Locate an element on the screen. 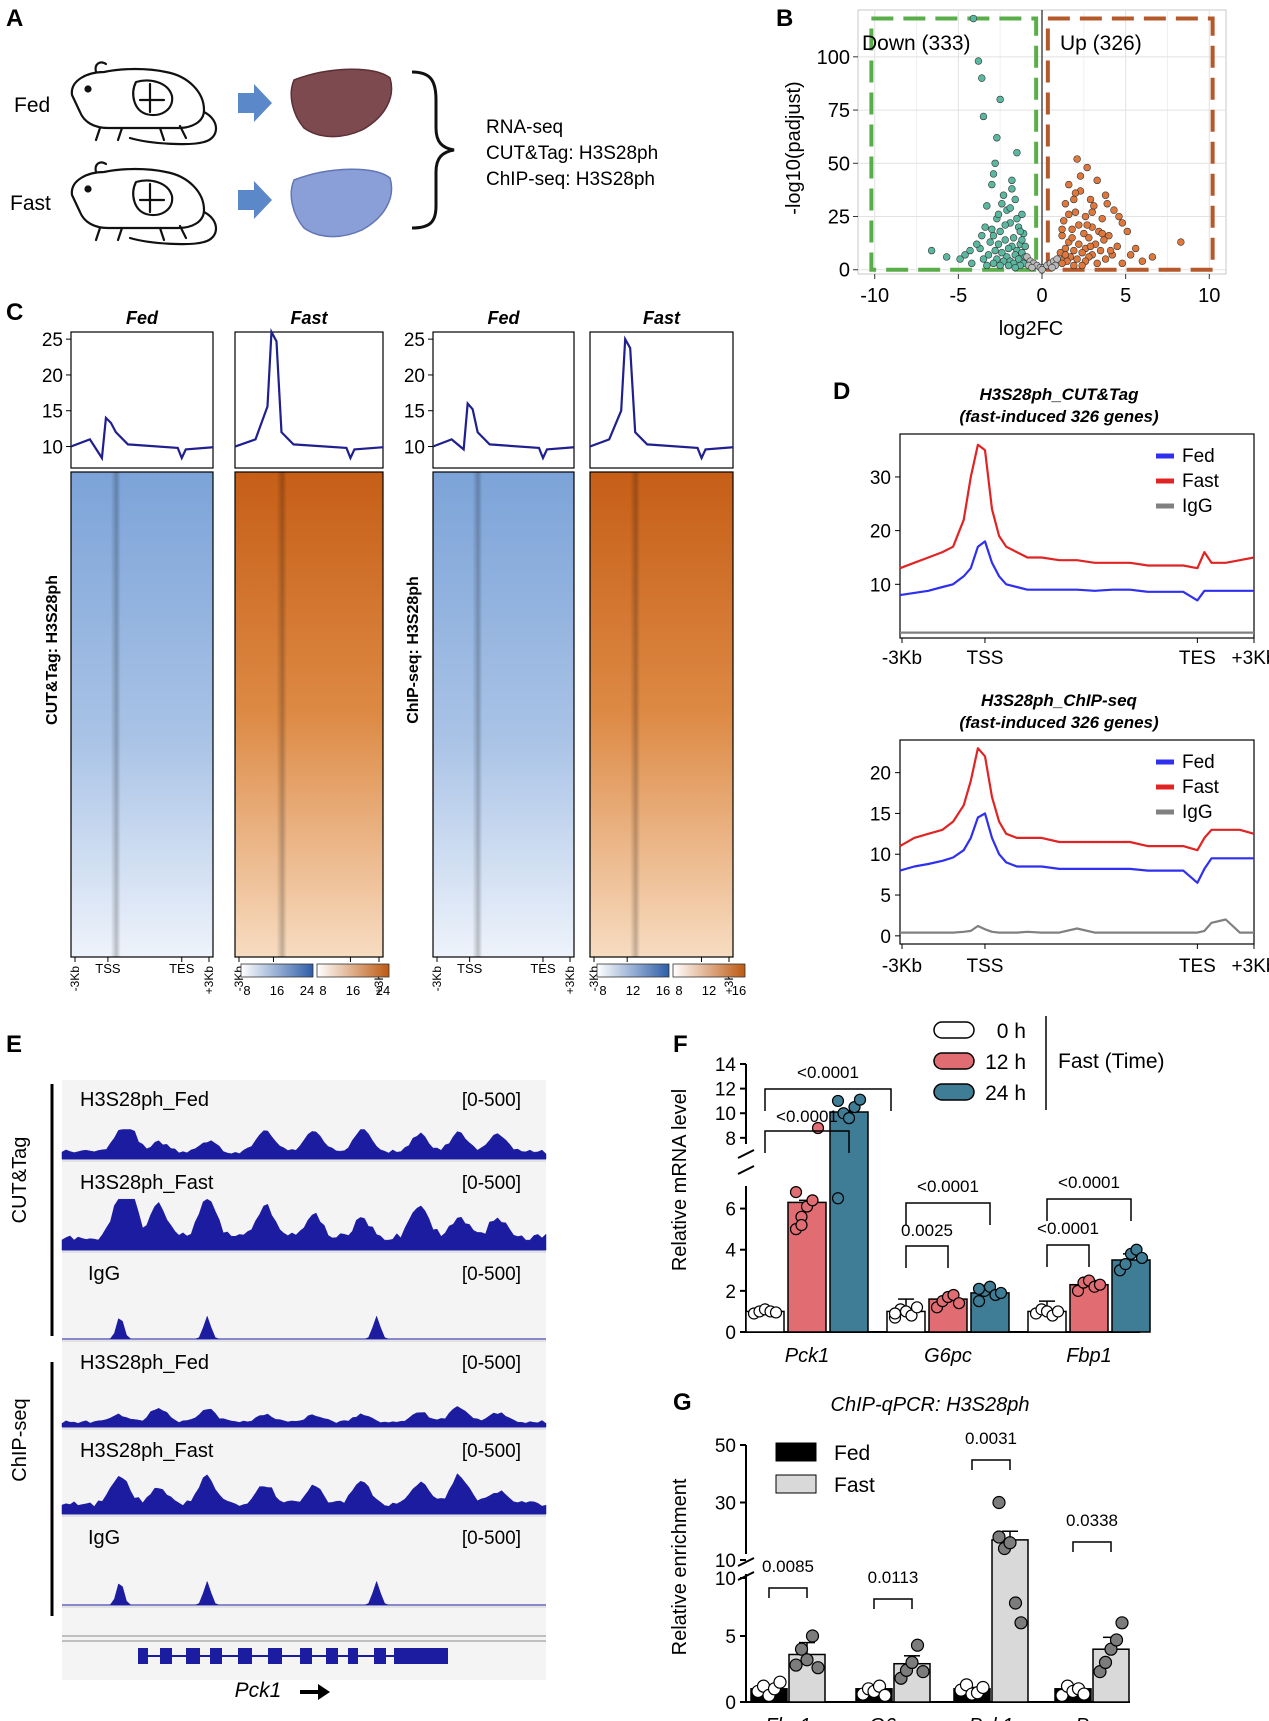 The height and width of the screenshot is (1721, 1269). y-tick-label: 75 is located at coordinates (839, 111).